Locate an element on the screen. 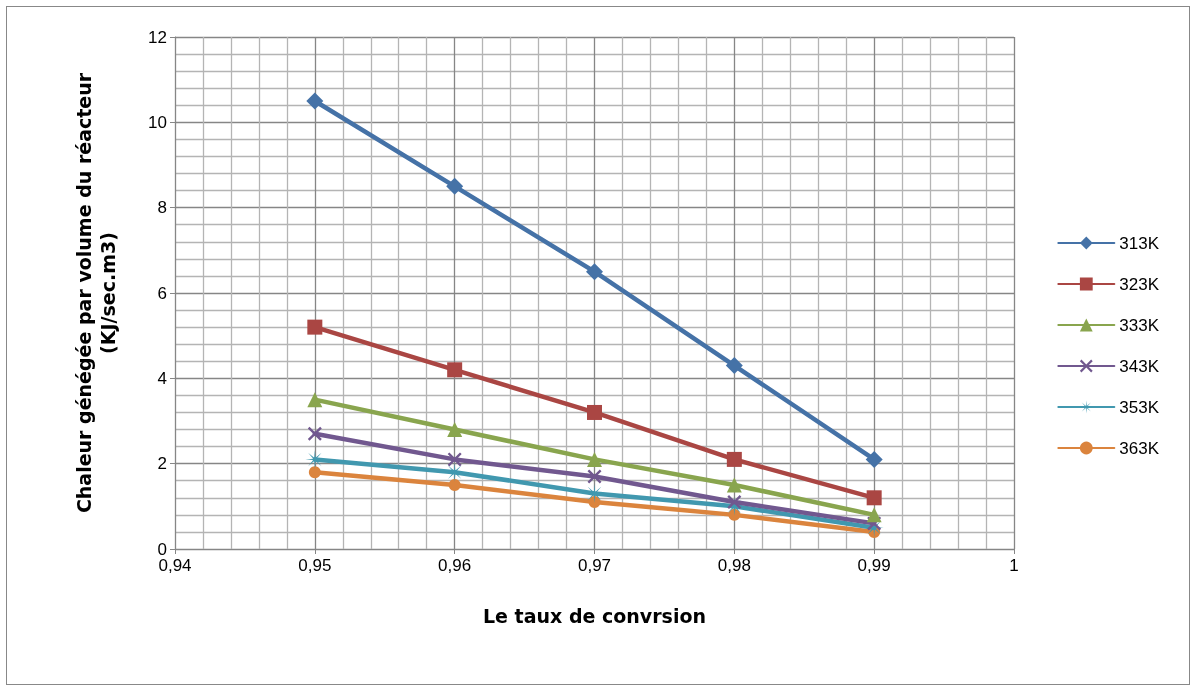  y-axis-title: Chaleur génégée par volume du réacteur (KJ/sec.m3) is located at coordinates (96, 293).